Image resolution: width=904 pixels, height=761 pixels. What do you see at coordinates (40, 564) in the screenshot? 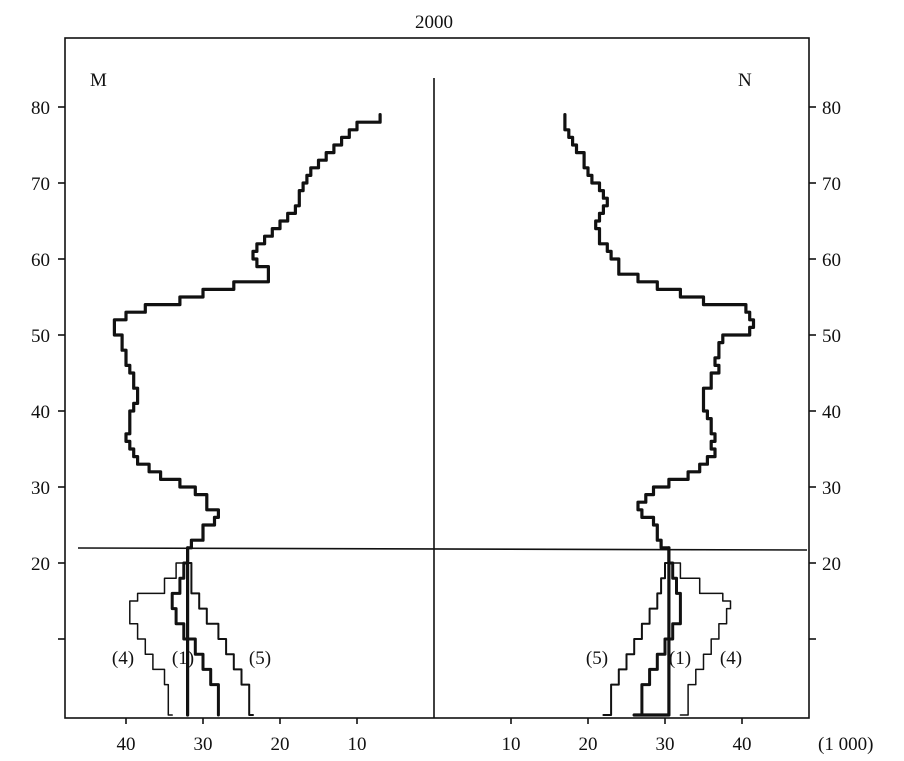
I see `y-tick-label-left: 20` at bounding box center [40, 564].